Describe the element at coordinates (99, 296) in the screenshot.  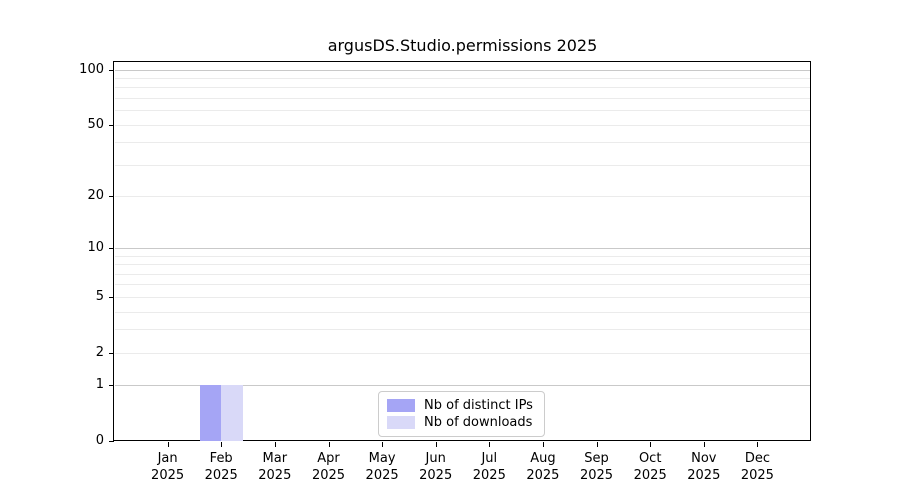
I see `y-tick-label: 5` at that location.